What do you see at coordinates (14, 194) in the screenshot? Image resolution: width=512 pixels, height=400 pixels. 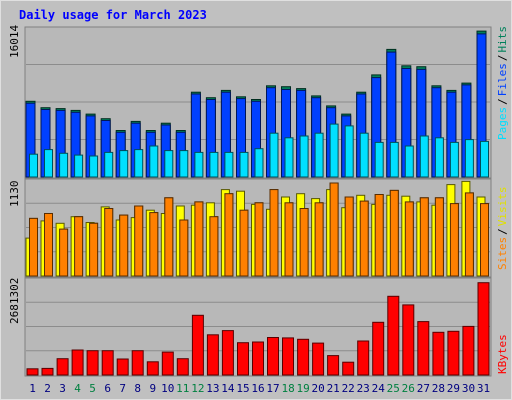 I see `panel-ymax-label: 1130` at bounding box center [14, 194].